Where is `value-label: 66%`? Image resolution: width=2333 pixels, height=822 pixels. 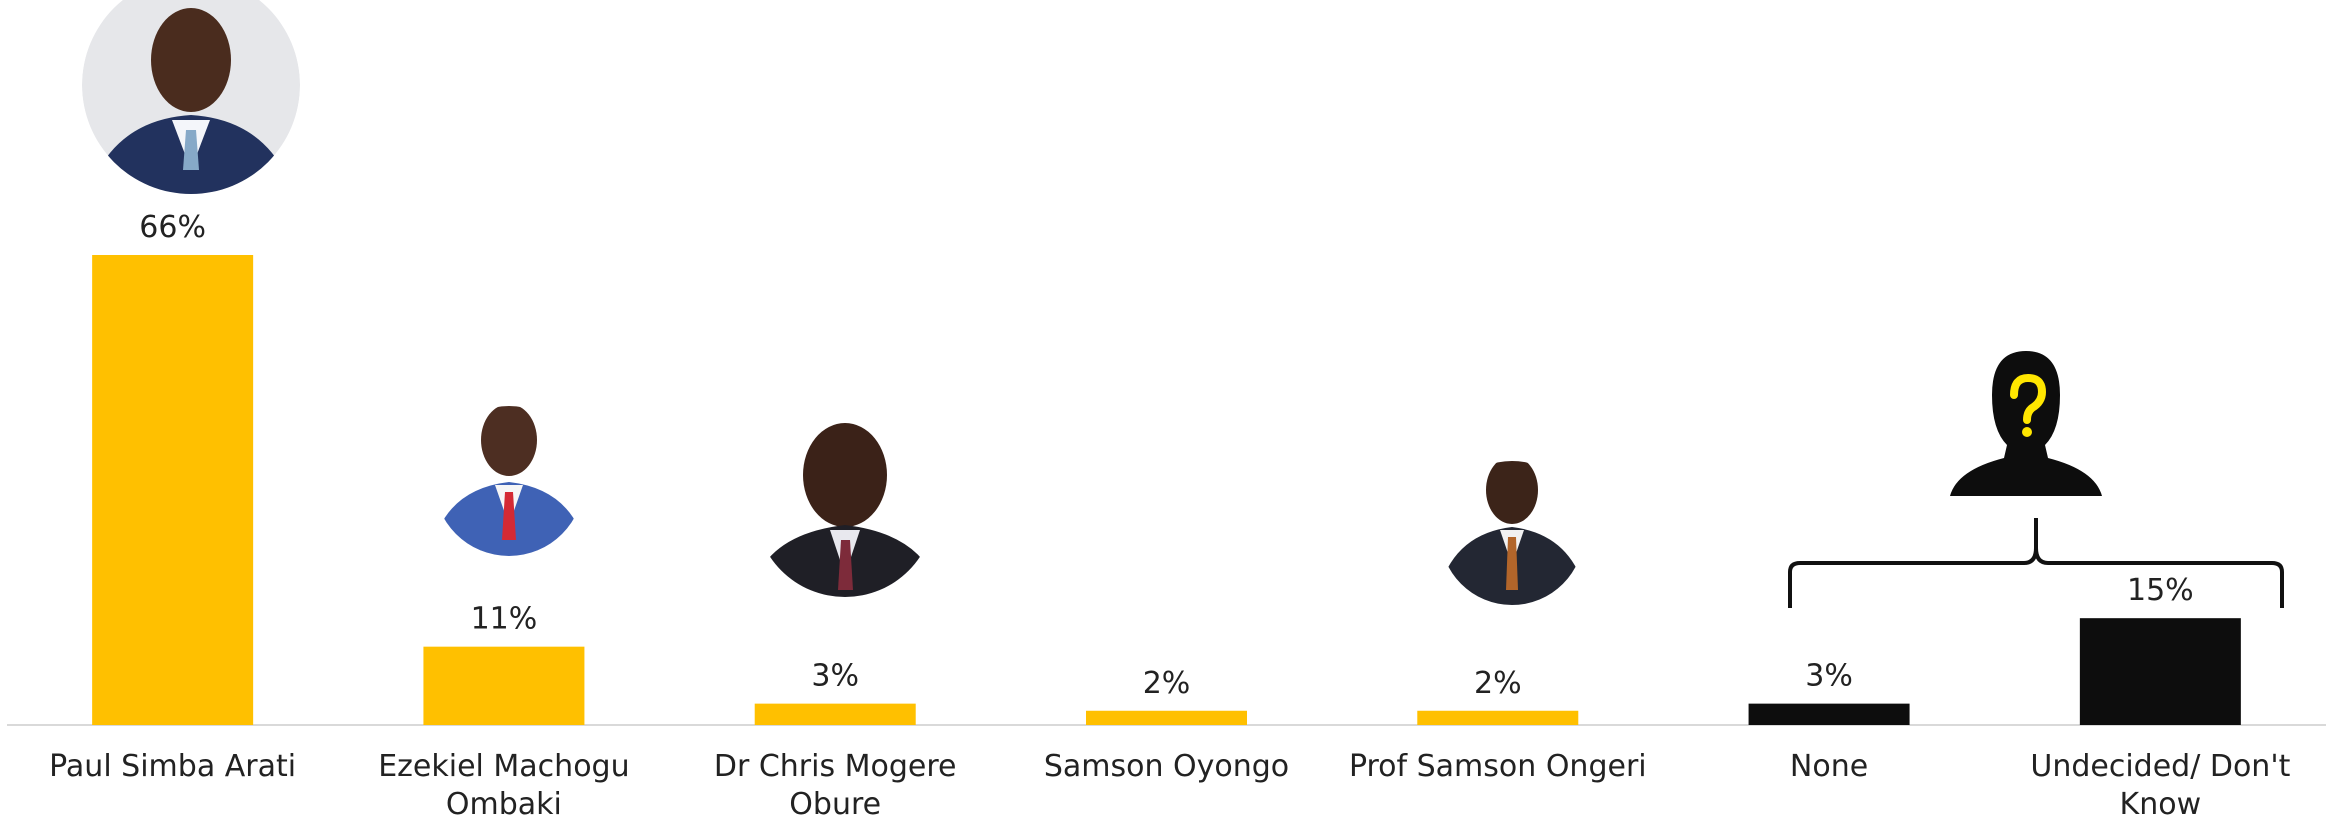
value-label: 66% is located at coordinates (172, 227).